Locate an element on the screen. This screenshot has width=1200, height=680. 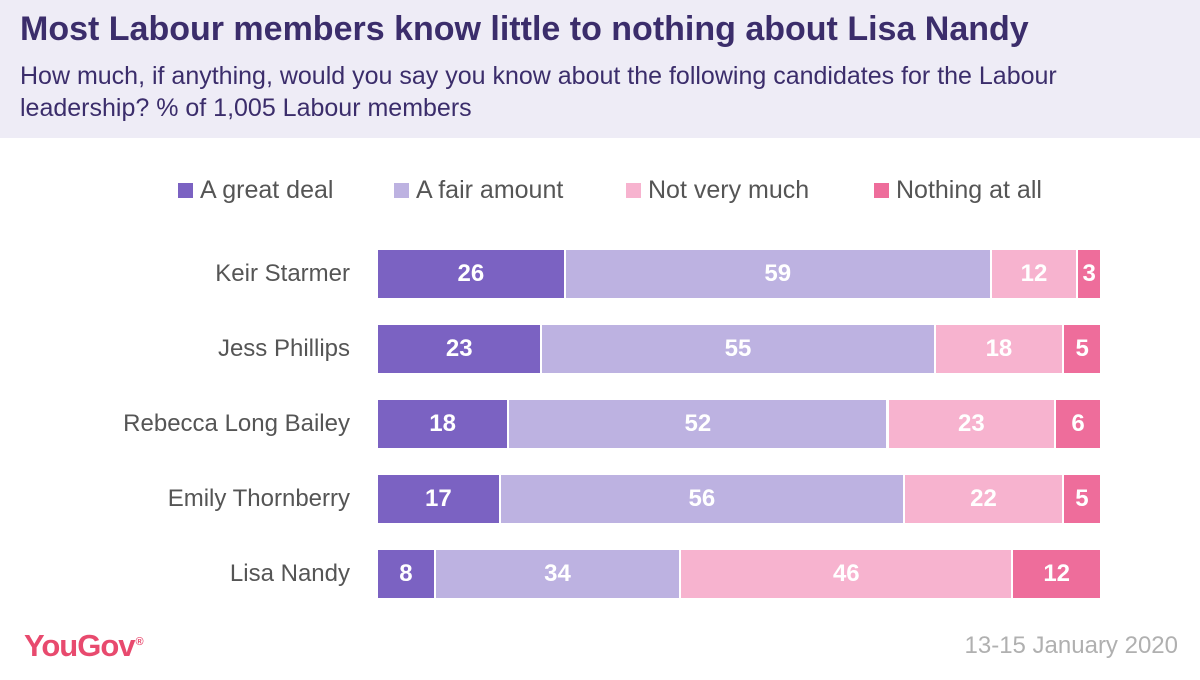
category-label: Emily Thornberry is located at coordinates (258, 498).